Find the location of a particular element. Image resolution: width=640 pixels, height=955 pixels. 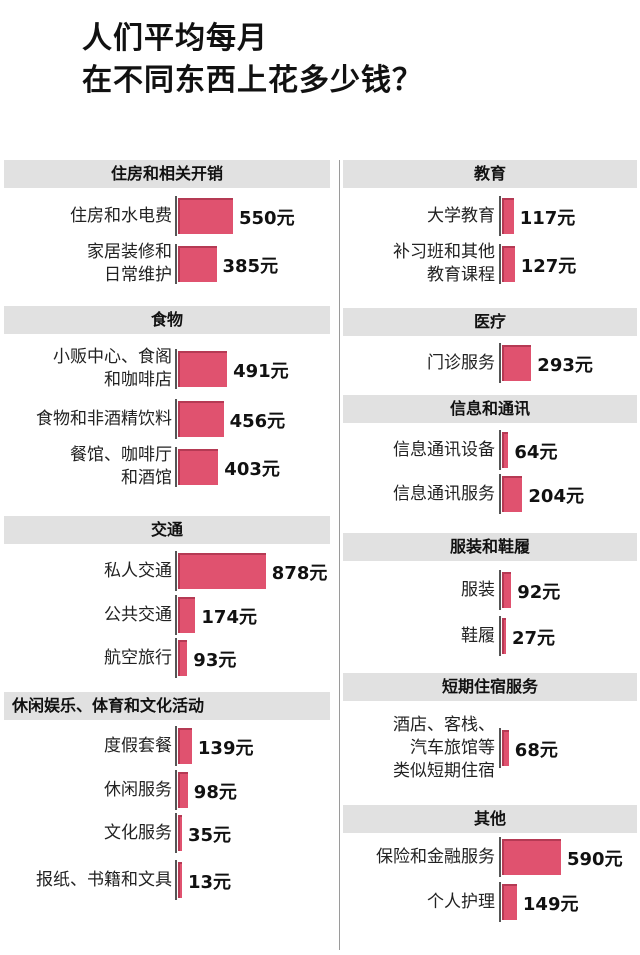

bar-label-line: 酒店、客栈、 is located at coordinates (444, 724).